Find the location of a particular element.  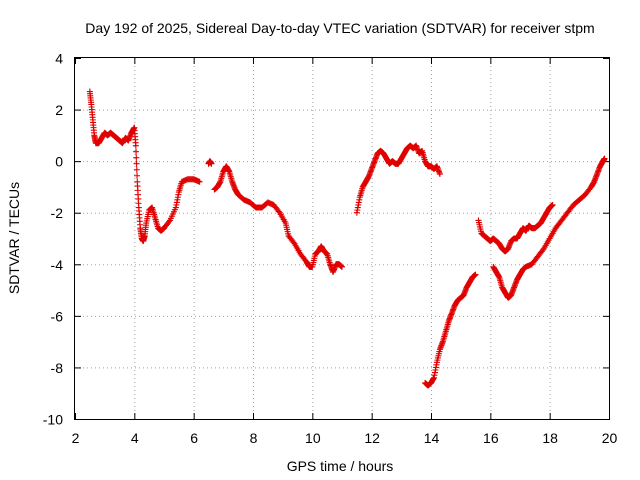

x-tick-label: 8 is located at coordinates (254, 438).